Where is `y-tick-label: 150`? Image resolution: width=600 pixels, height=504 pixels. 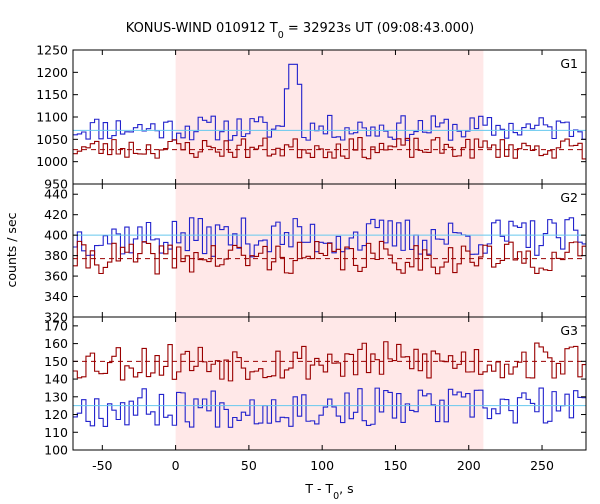
y-tick-label: 150 is located at coordinates (56, 361).